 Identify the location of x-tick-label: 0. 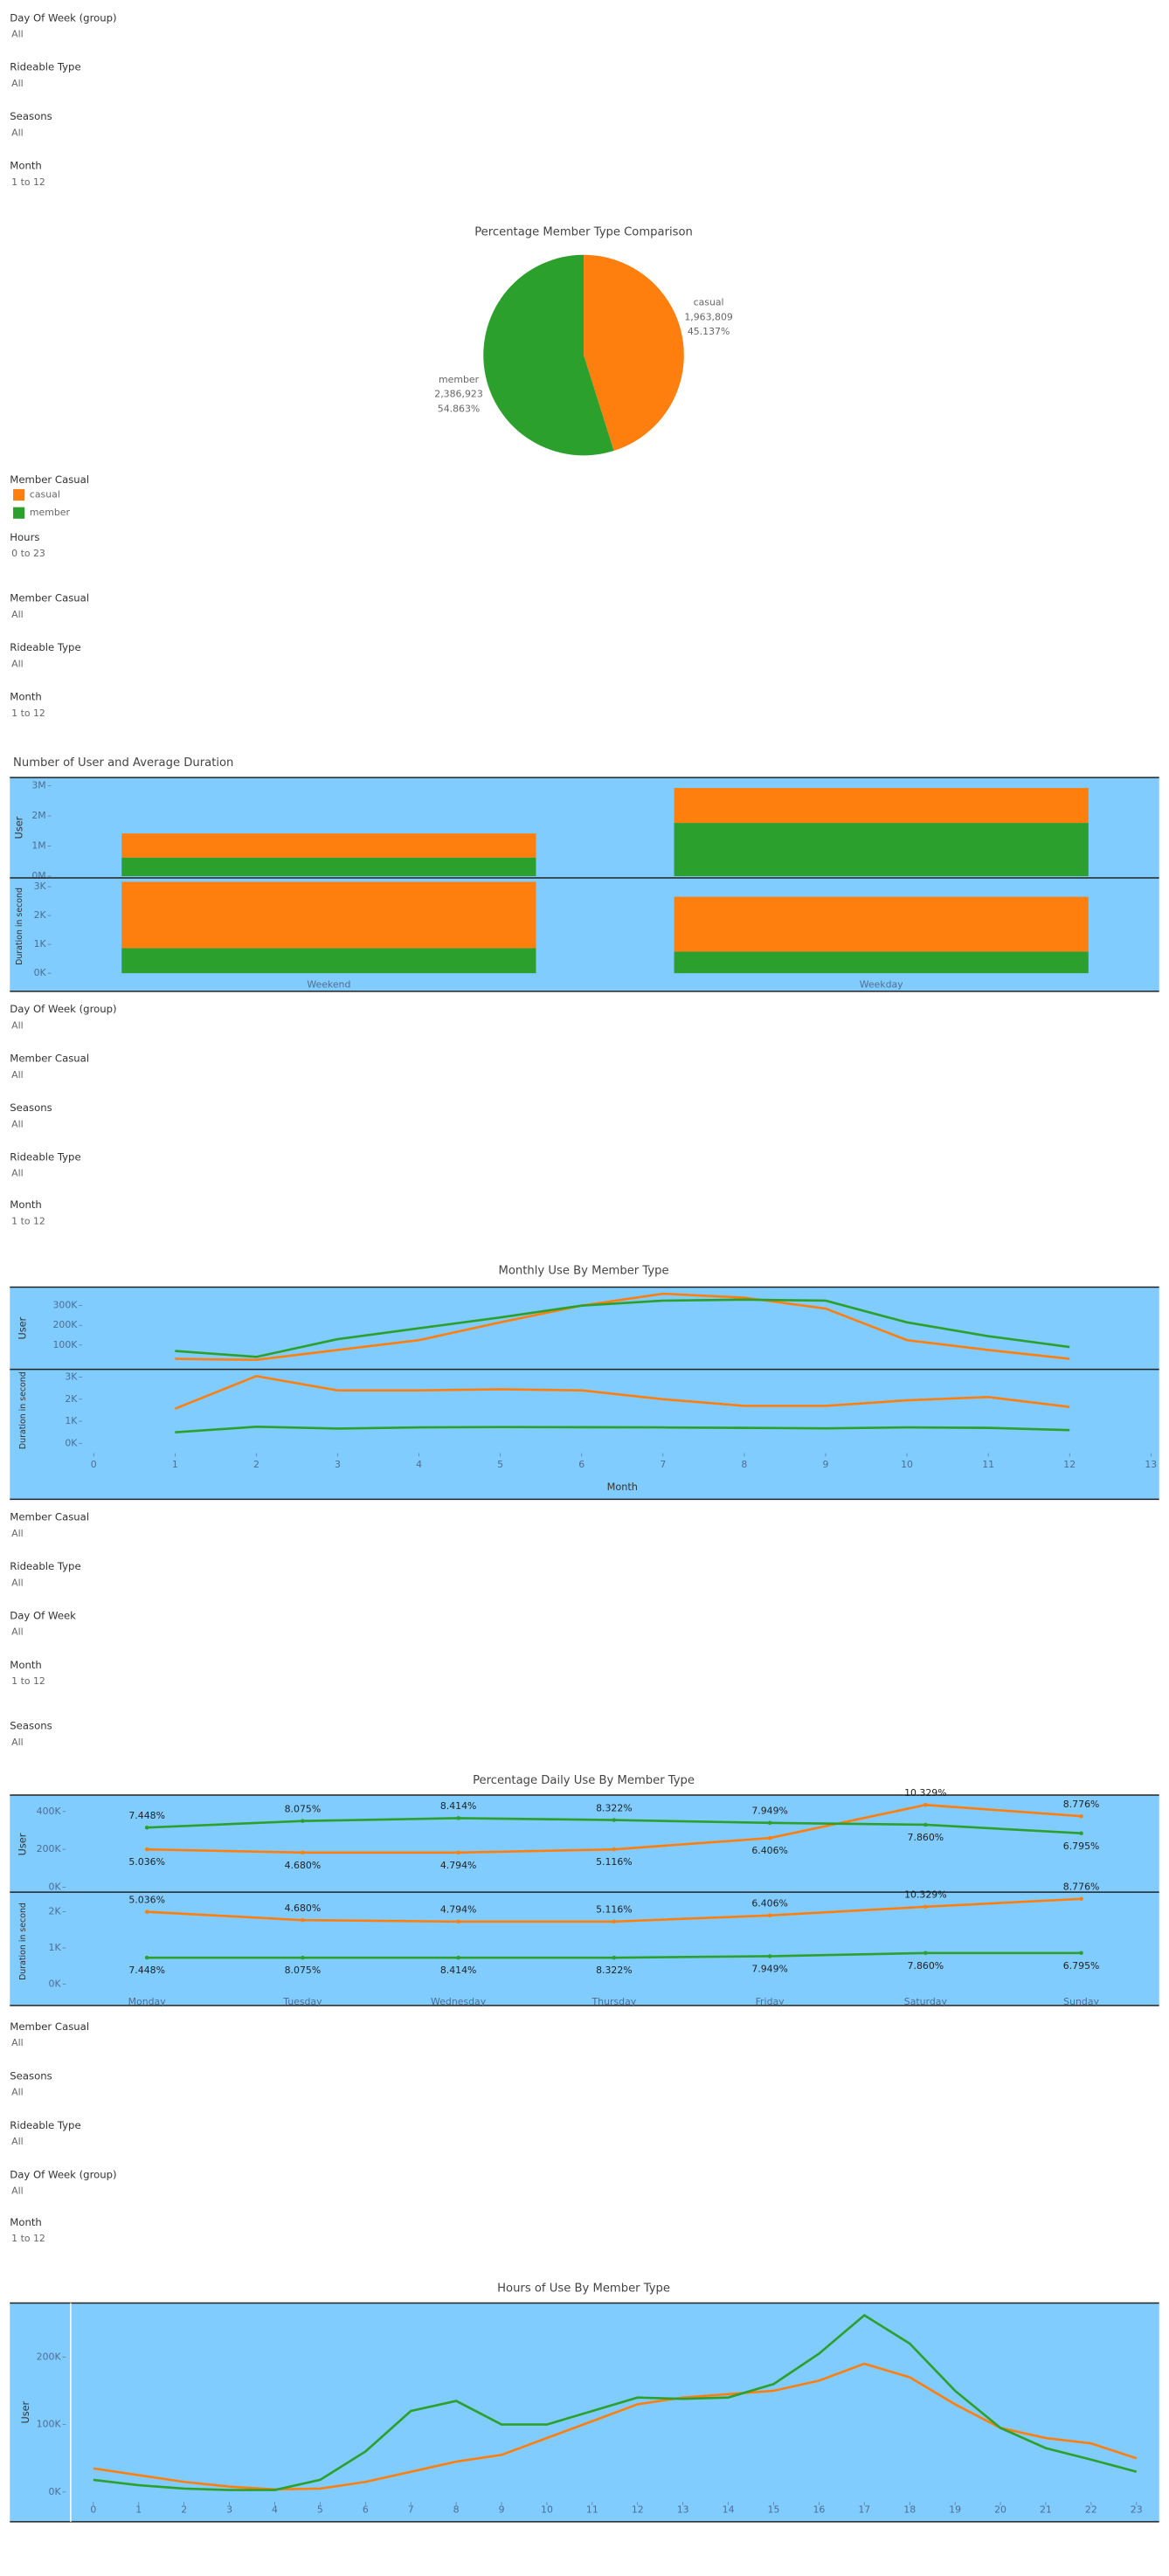
(94, 1464).